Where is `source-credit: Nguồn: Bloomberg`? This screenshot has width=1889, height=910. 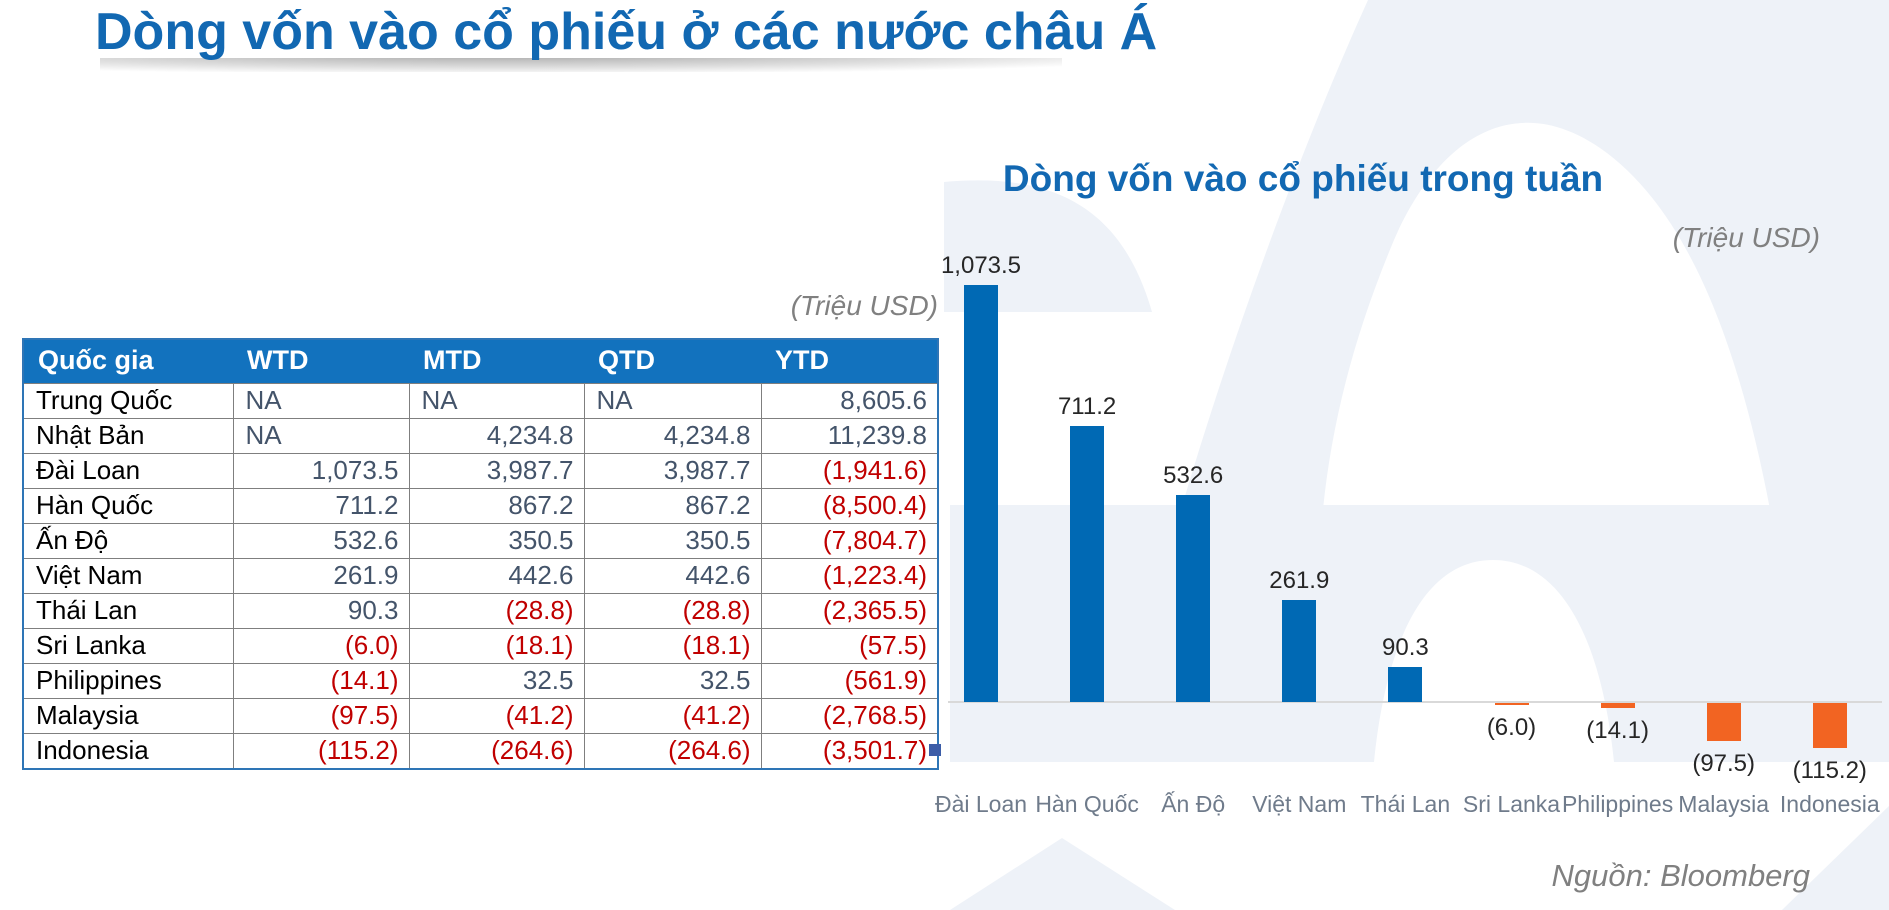 source-credit: Nguồn: Bloomberg is located at coordinates (1681, 875).